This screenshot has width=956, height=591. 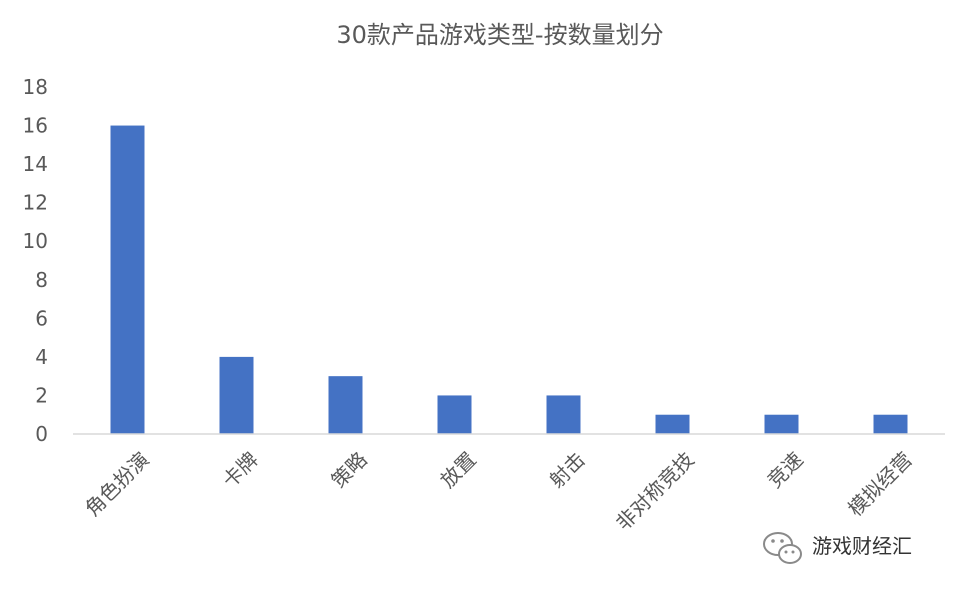 I want to click on chart-title: 30款产品游戏类型-按数量划分, so click(x=499, y=35).